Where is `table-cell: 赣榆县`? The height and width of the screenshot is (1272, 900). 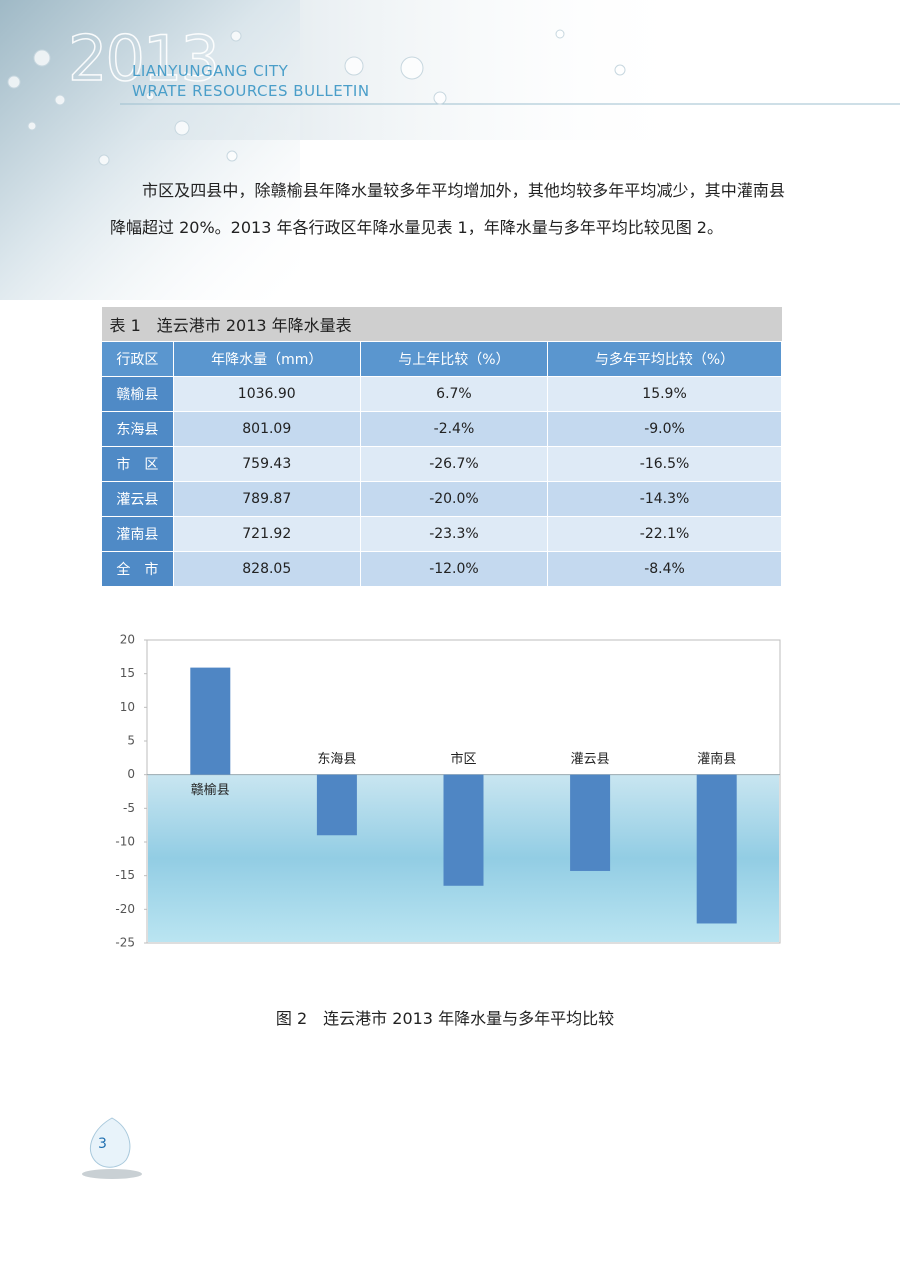 table-cell: 赣榆县 is located at coordinates (137, 394).